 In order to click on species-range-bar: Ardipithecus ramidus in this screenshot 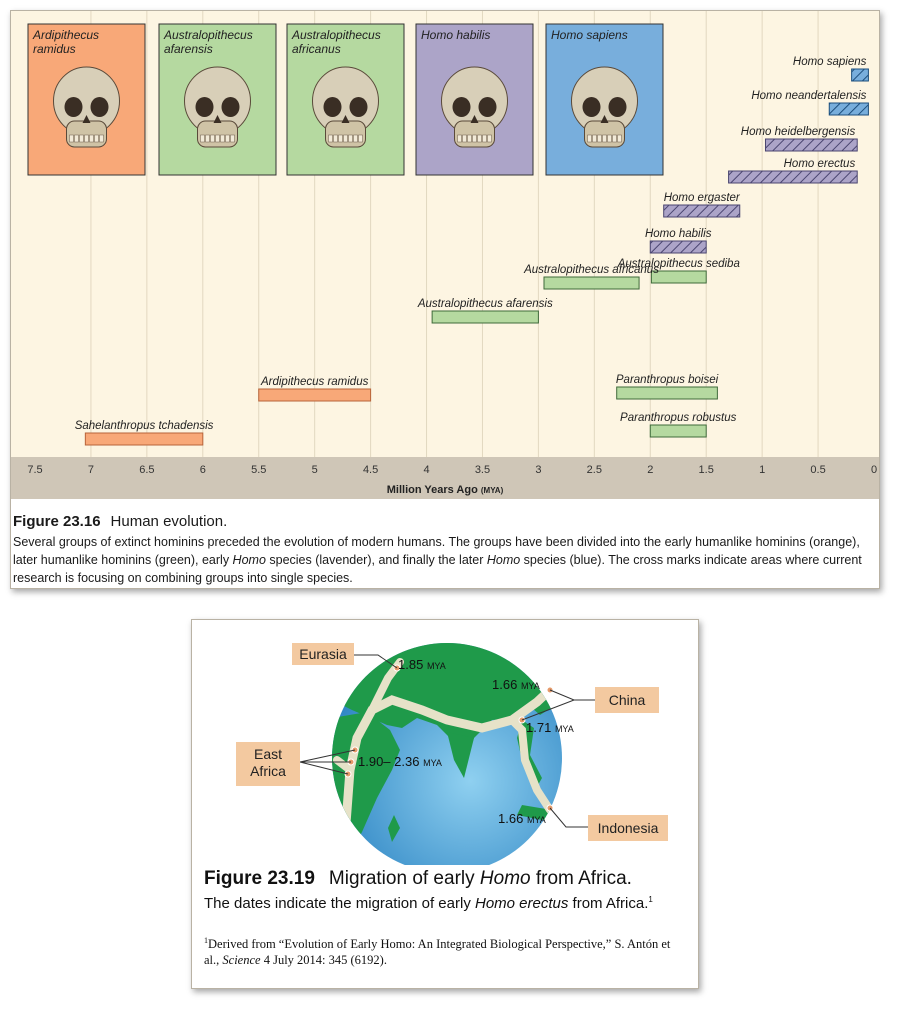, I will do `click(315, 389)`.